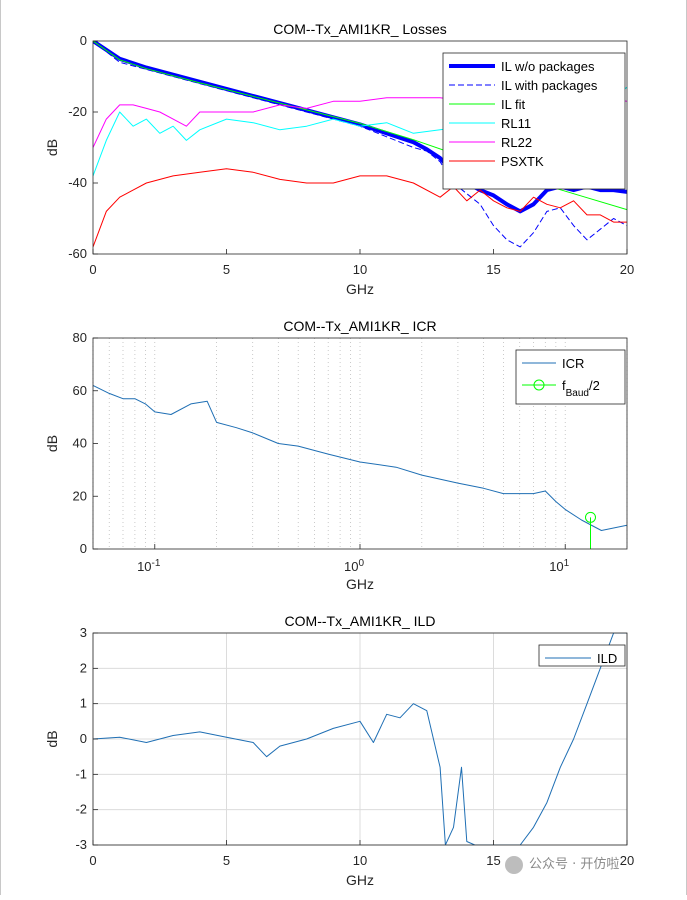 Image resolution: width=687 pixels, height=900 pixels. What do you see at coordinates (549, 85) in the screenshot?
I see `legend-label: IL with packages` at bounding box center [549, 85].